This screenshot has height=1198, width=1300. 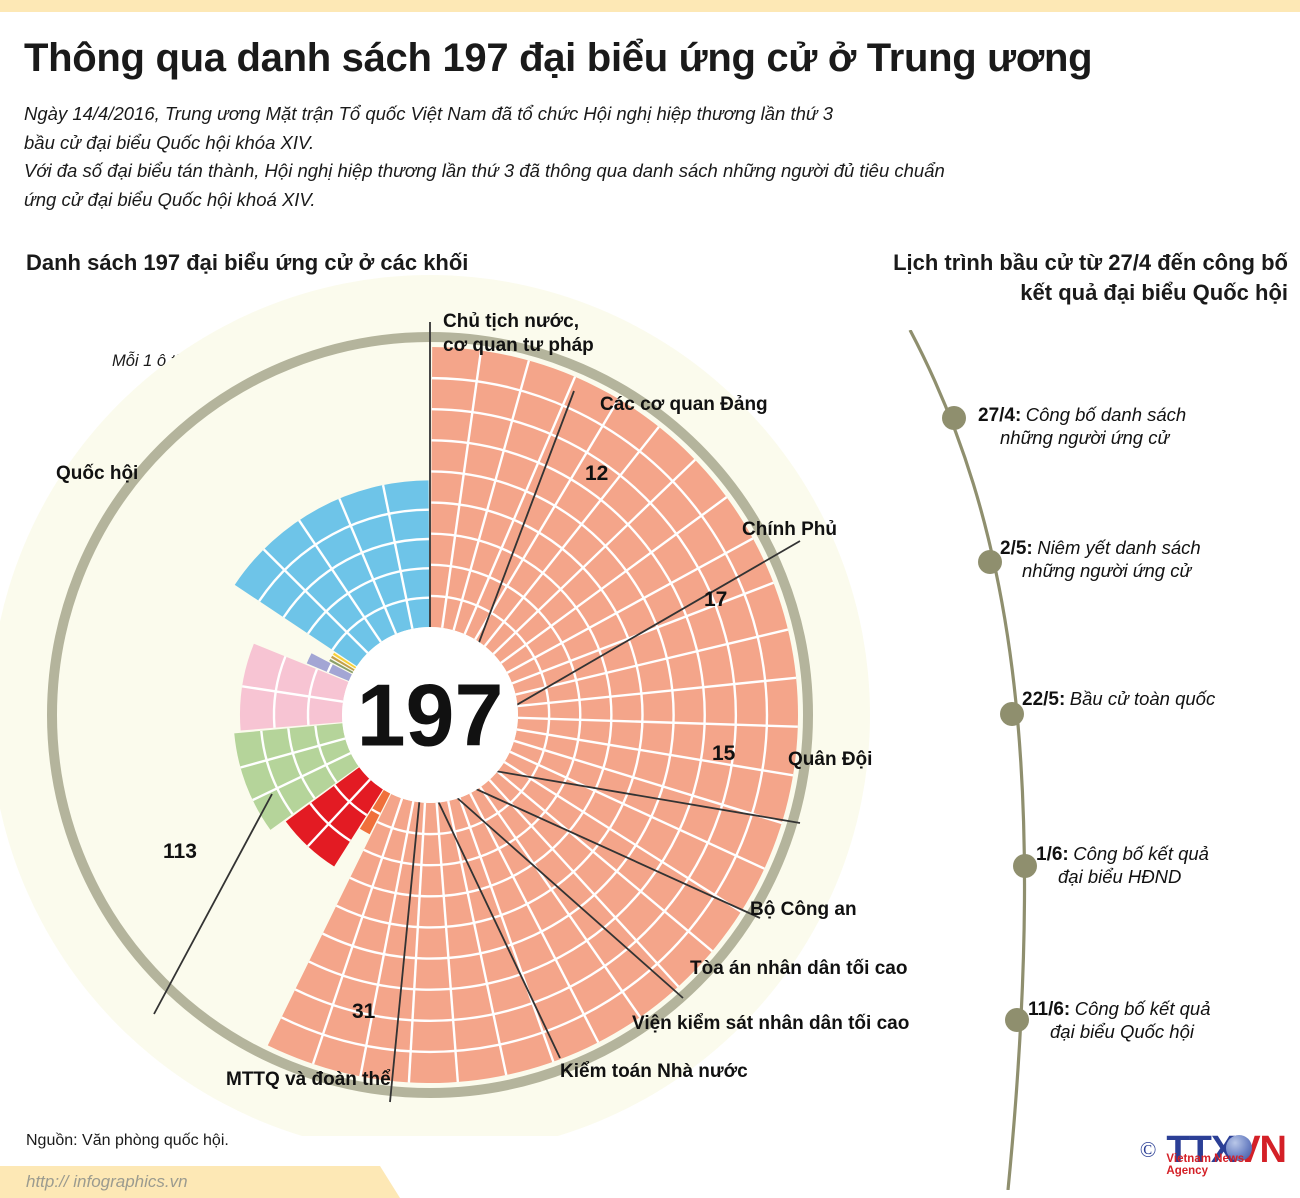 I want to click on wedge-toa-an, so click(x=341, y=666).